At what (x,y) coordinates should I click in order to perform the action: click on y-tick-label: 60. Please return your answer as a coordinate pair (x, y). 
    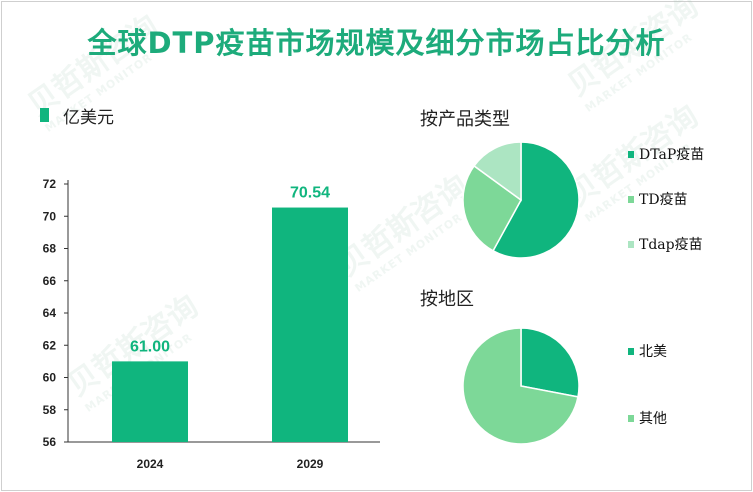
    Looking at the image, I should click on (50, 378).